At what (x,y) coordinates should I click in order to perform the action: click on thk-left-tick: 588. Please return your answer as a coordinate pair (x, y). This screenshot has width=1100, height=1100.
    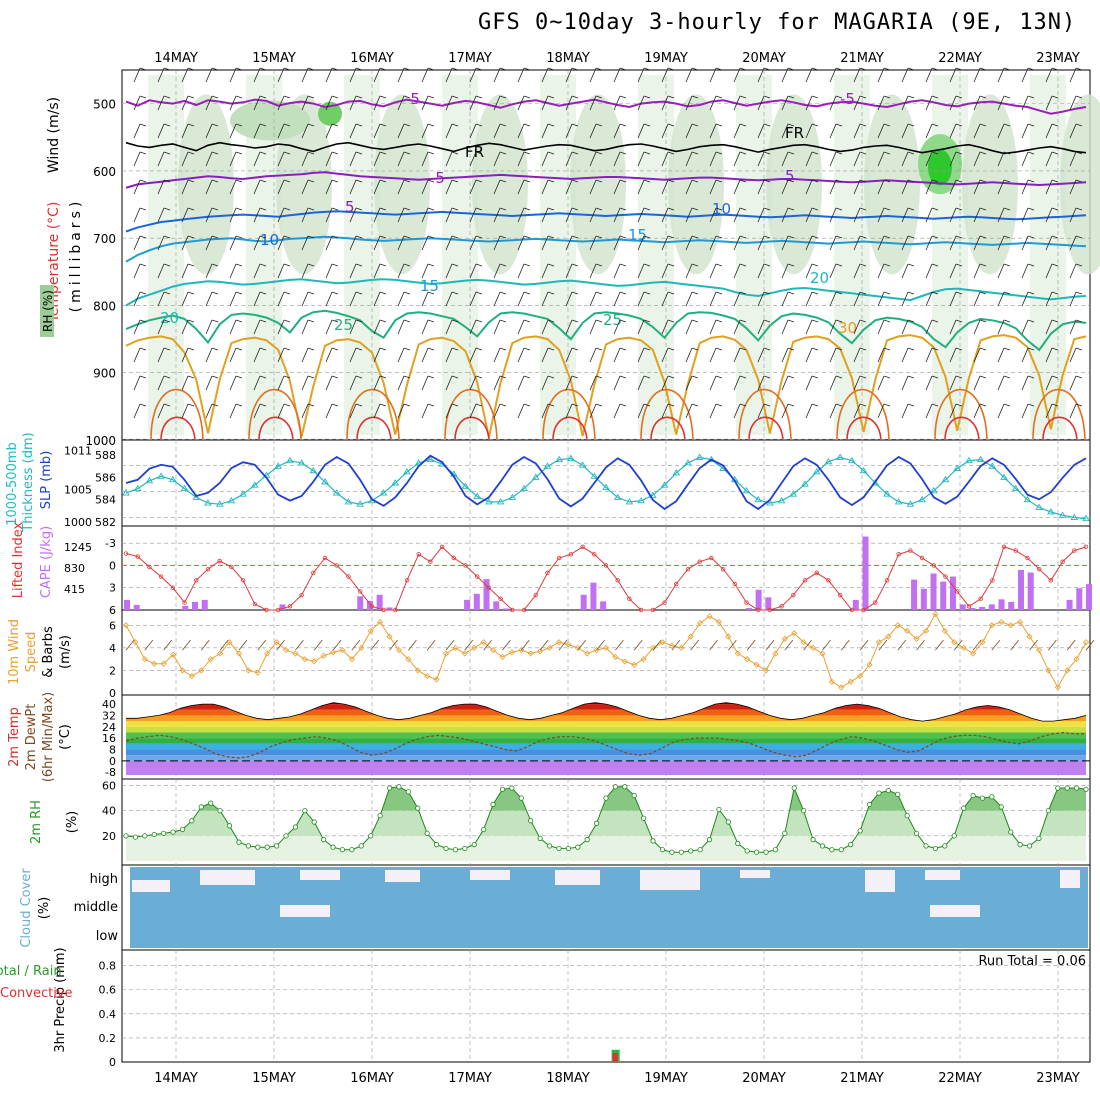
    Looking at the image, I should click on (105, 455).